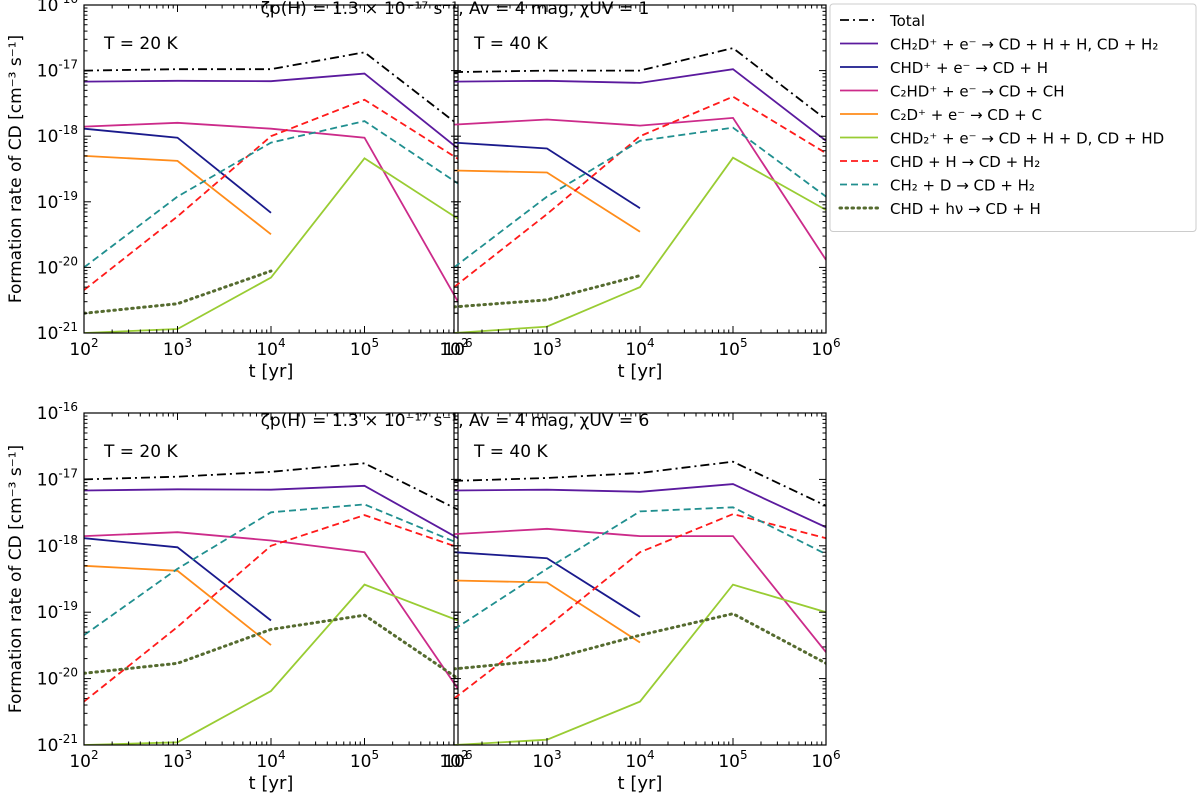 The height and width of the screenshot is (801, 1200). What do you see at coordinates (962, 186) in the screenshot?
I see `legend-label-ch2dd: CH₂ + D → CD + H₂` at bounding box center [962, 186].